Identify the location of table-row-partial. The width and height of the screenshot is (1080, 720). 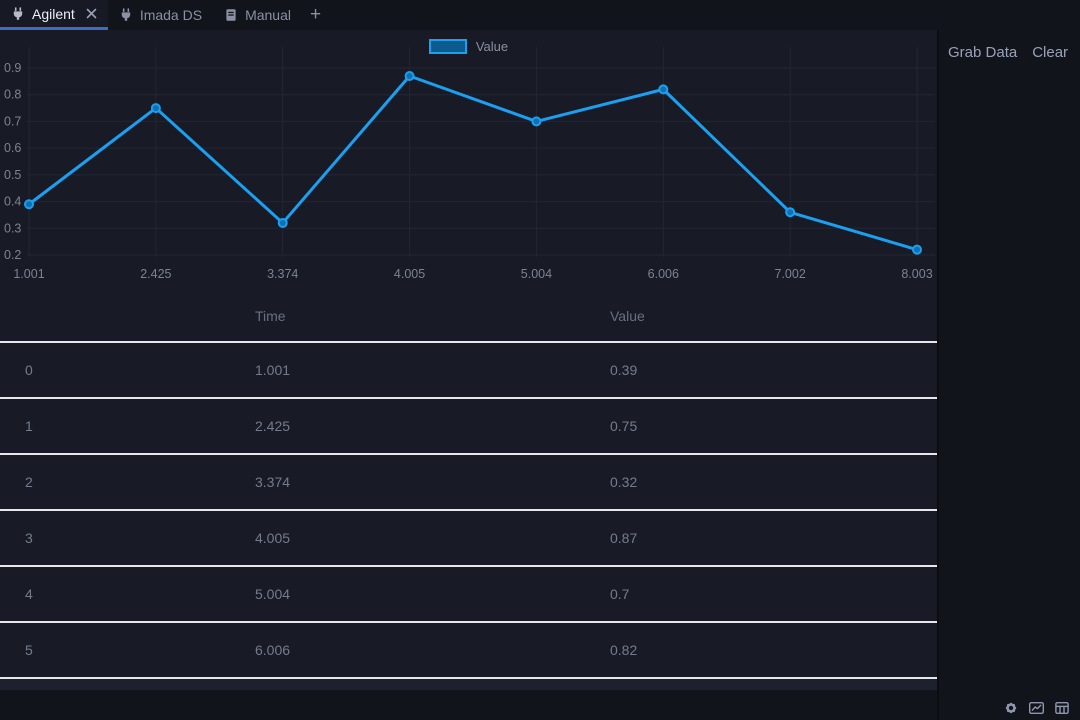
(468, 683).